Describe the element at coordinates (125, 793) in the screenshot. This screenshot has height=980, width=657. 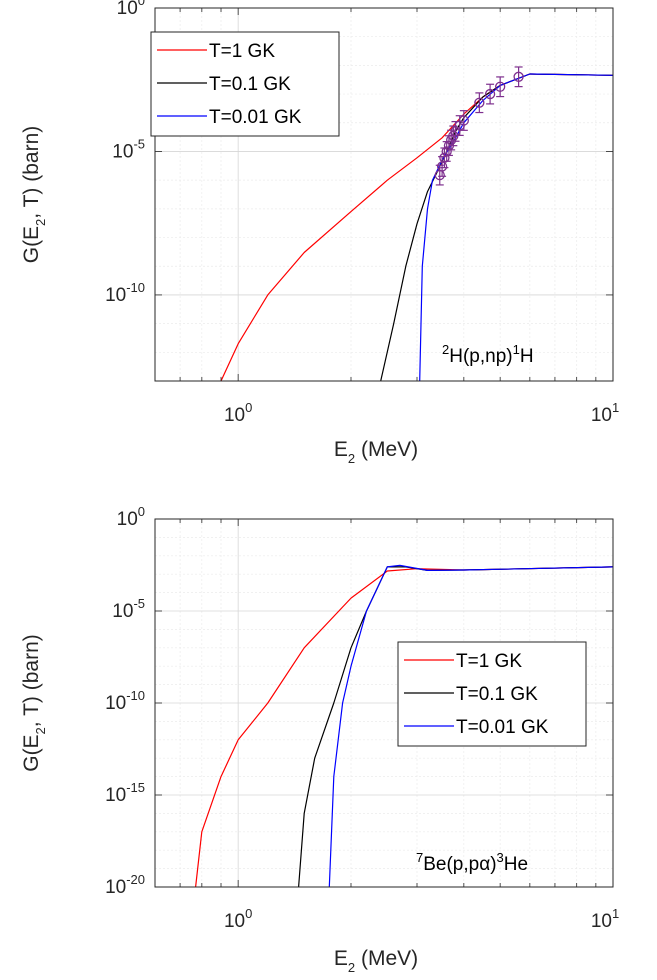
I see `y-tick-label: 10⁻¹⁵` at that location.